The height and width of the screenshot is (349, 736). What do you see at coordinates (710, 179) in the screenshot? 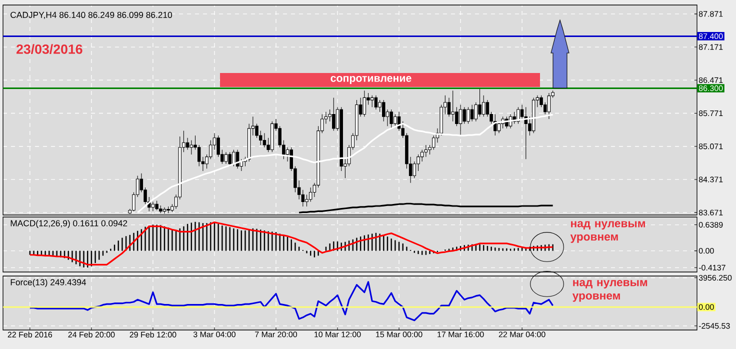
I see `y-tick-label: 84.371` at bounding box center [710, 179].